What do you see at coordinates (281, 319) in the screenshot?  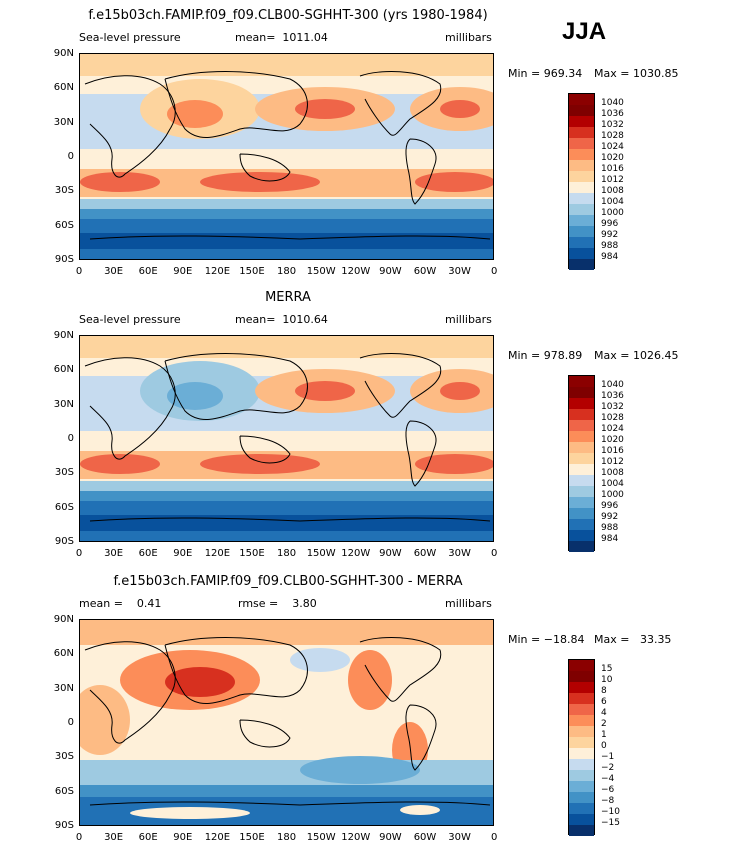 I see `panel-center-label: mean= 1010.64` at bounding box center [281, 319].